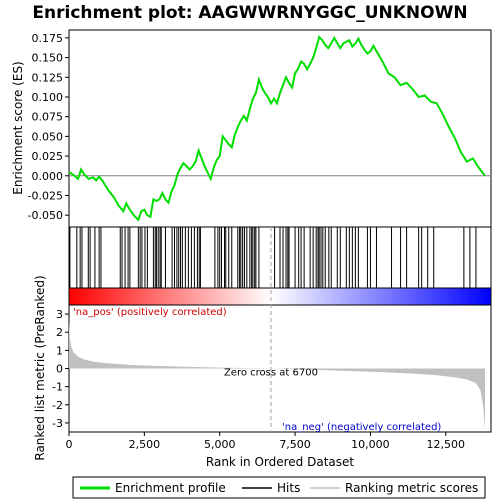 The width and height of the screenshot is (500, 504). Describe the element at coordinates (295, 444) in the screenshot. I see `x-tick-label: 7,500` at that location.